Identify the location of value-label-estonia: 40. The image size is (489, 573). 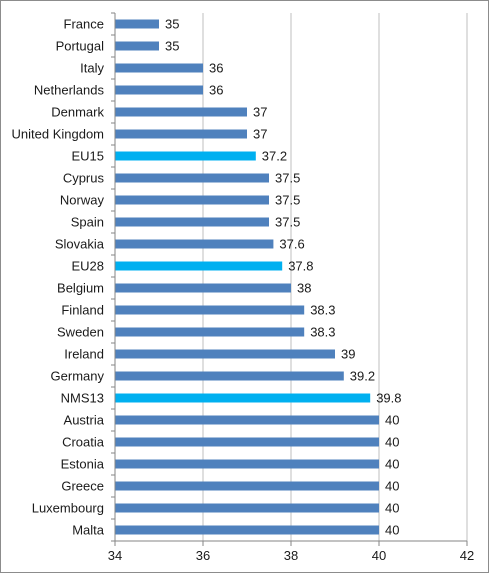
(392, 464).